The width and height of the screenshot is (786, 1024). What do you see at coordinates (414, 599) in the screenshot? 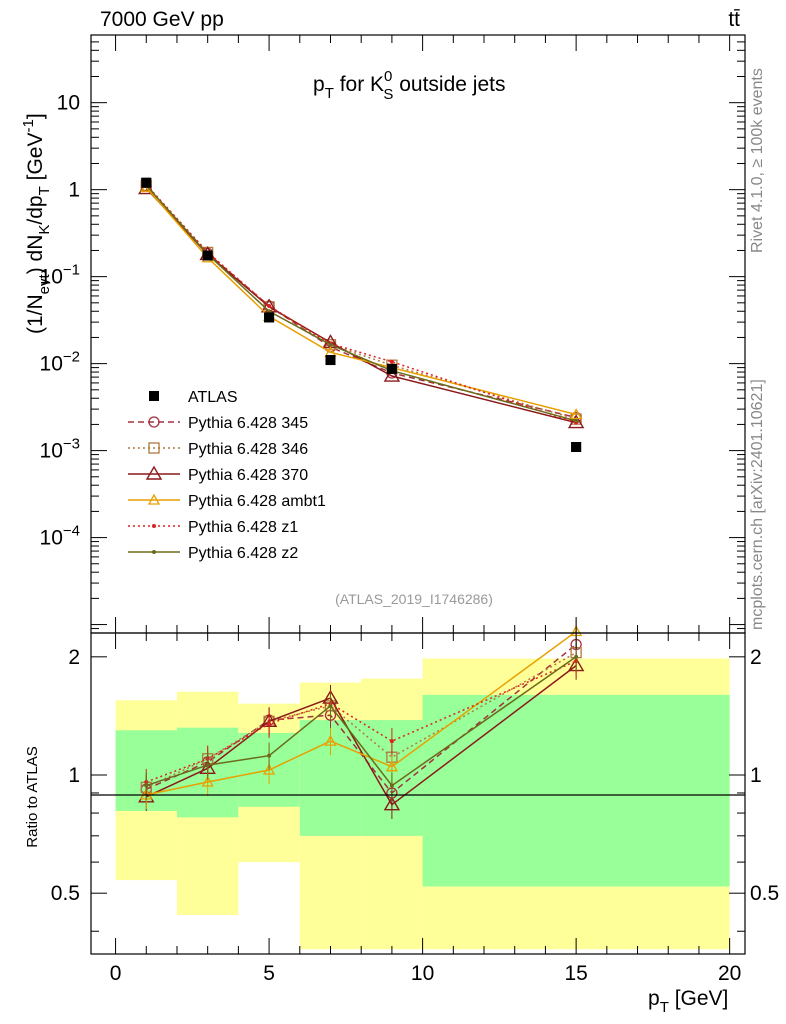
I see `analysis-id-label: (ATLAS_2019_I1746286)` at bounding box center [414, 599].